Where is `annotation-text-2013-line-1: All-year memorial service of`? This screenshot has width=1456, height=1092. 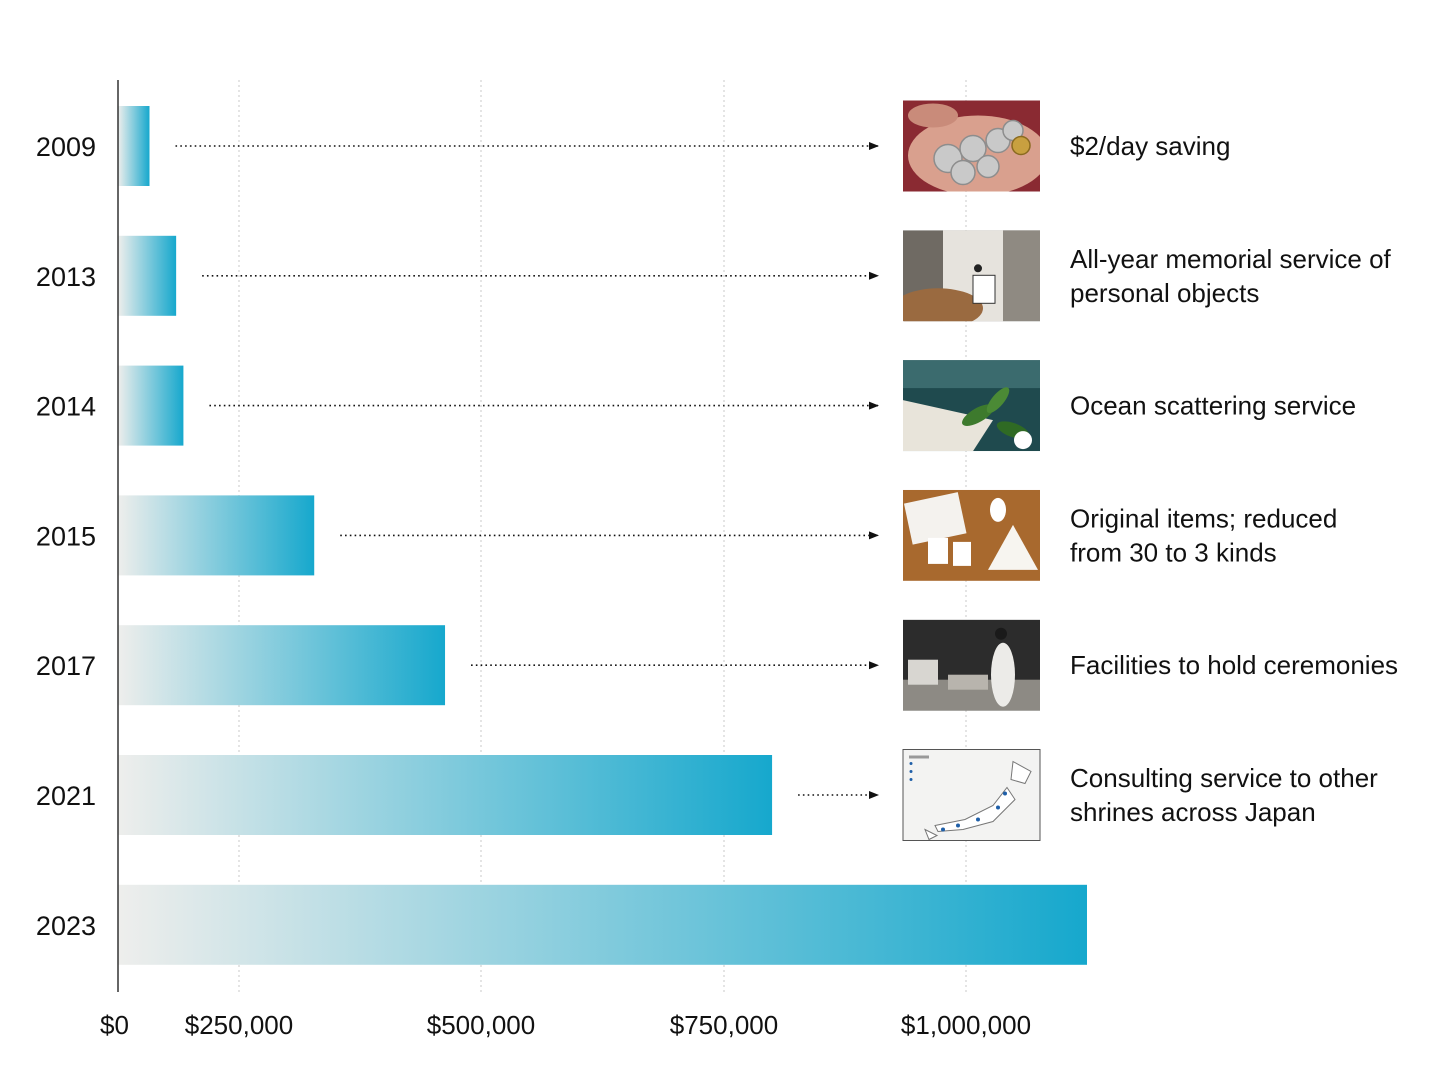 annotation-text-2013-line-1: All-year memorial service of is located at coordinates (1231, 259).